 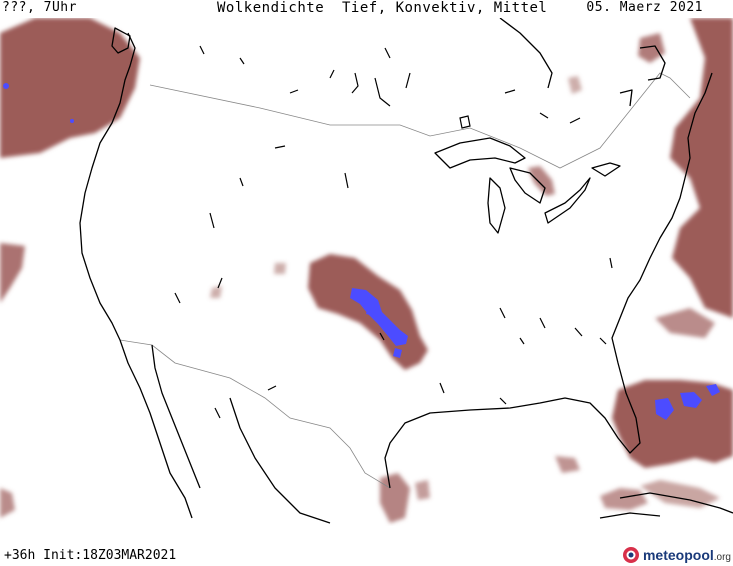 What do you see at coordinates (366, 546) in the screenshot?
I see `map-footer: +36h Init:18Z03MAR2021 meteopool.org` at bounding box center [366, 546].